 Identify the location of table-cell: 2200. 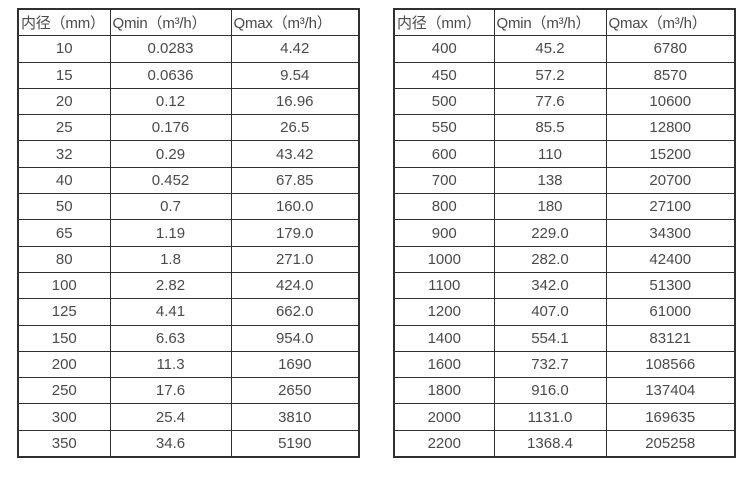
(444, 443).